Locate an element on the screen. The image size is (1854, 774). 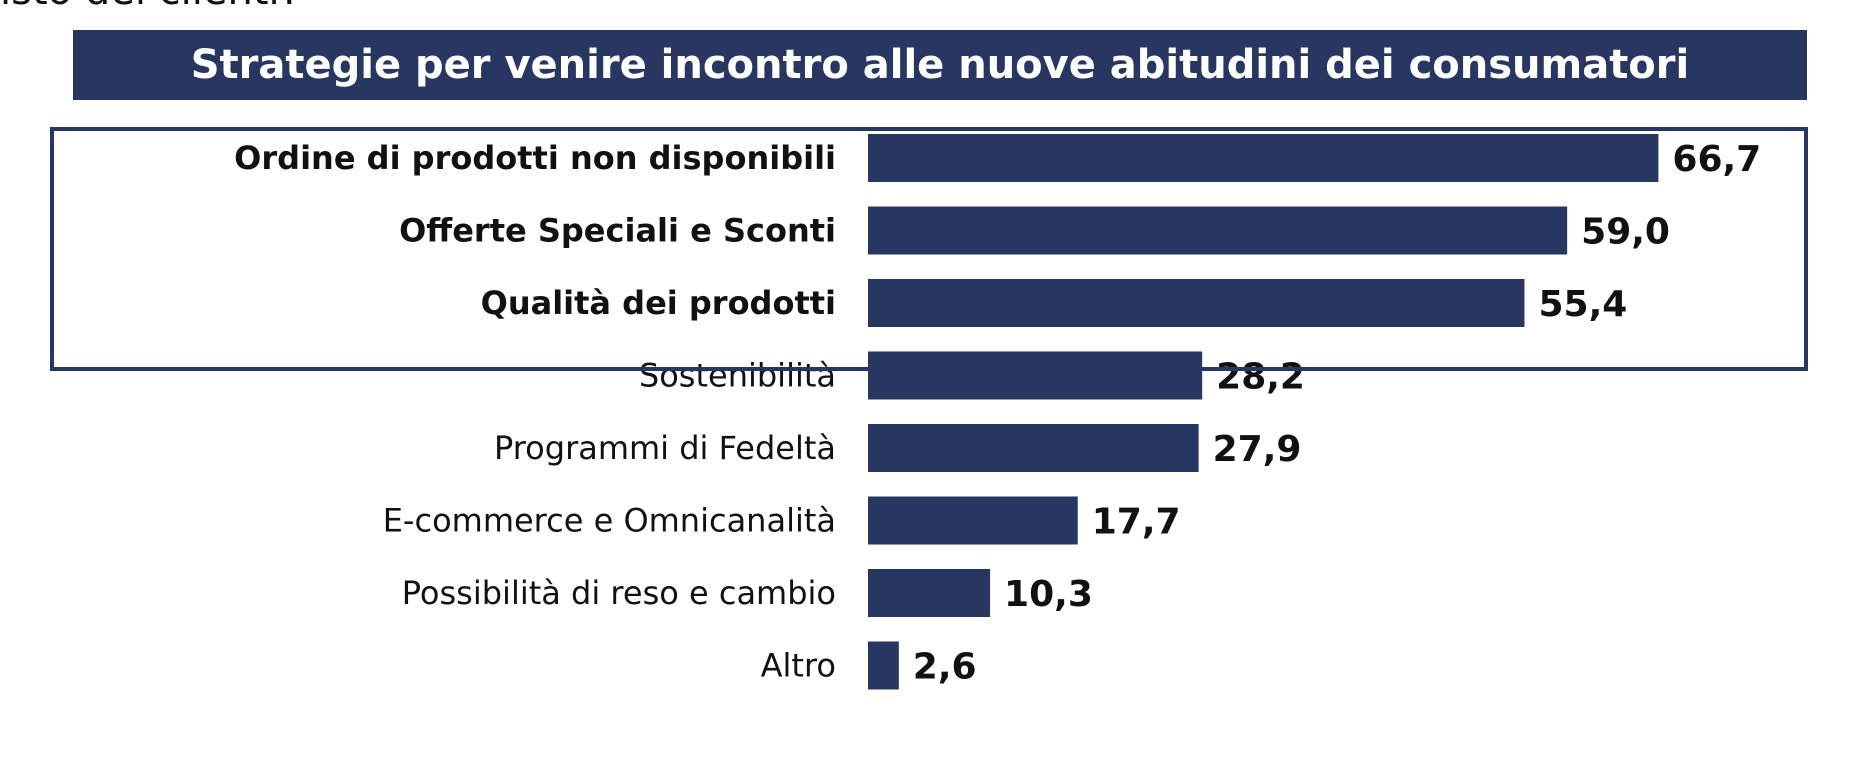
value-label: 66,7 is located at coordinates (1716, 159).